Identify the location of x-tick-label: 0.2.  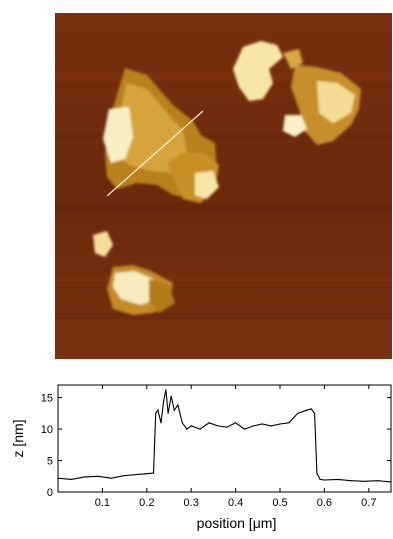
(146, 503).